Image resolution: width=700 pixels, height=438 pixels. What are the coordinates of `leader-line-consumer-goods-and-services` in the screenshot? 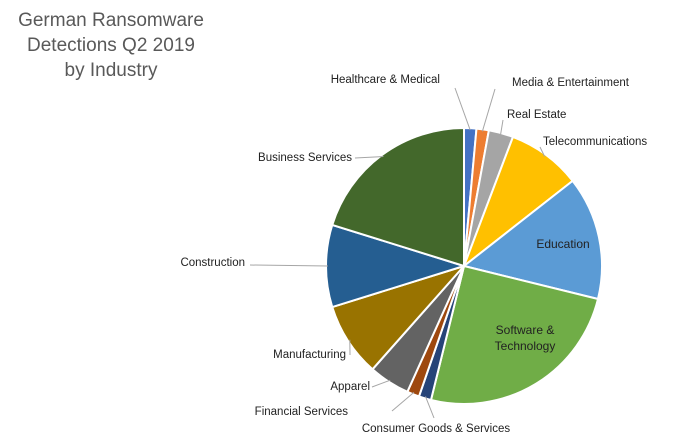 It's located at (430, 407).